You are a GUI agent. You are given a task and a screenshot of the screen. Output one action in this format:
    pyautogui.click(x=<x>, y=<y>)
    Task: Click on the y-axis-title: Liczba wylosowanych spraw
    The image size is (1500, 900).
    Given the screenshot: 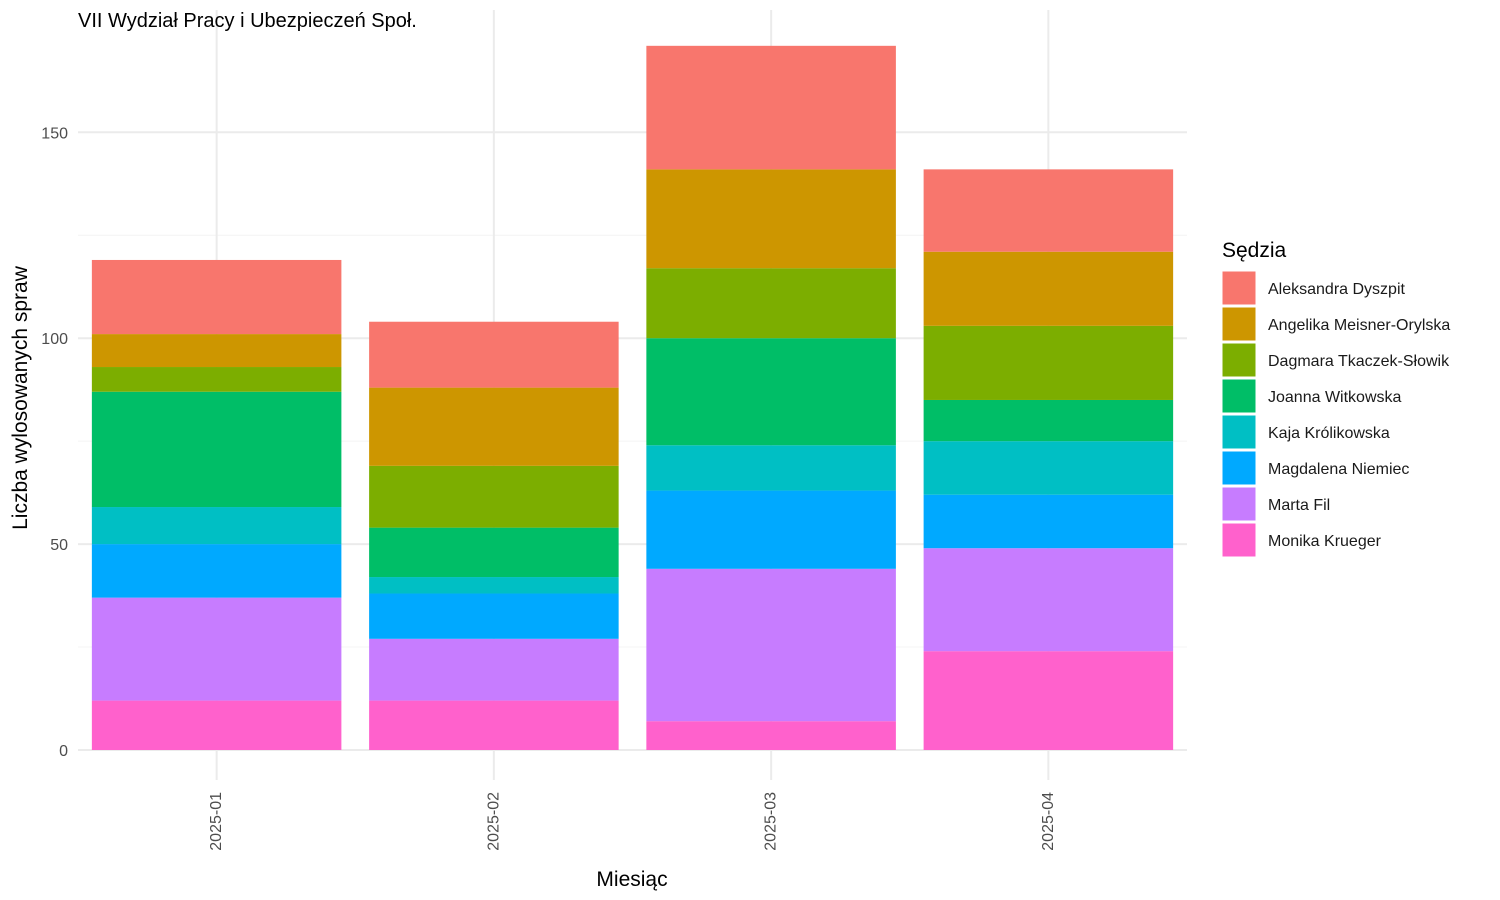 What is the action you would take?
    pyautogui.click(x=20, y=397)
    